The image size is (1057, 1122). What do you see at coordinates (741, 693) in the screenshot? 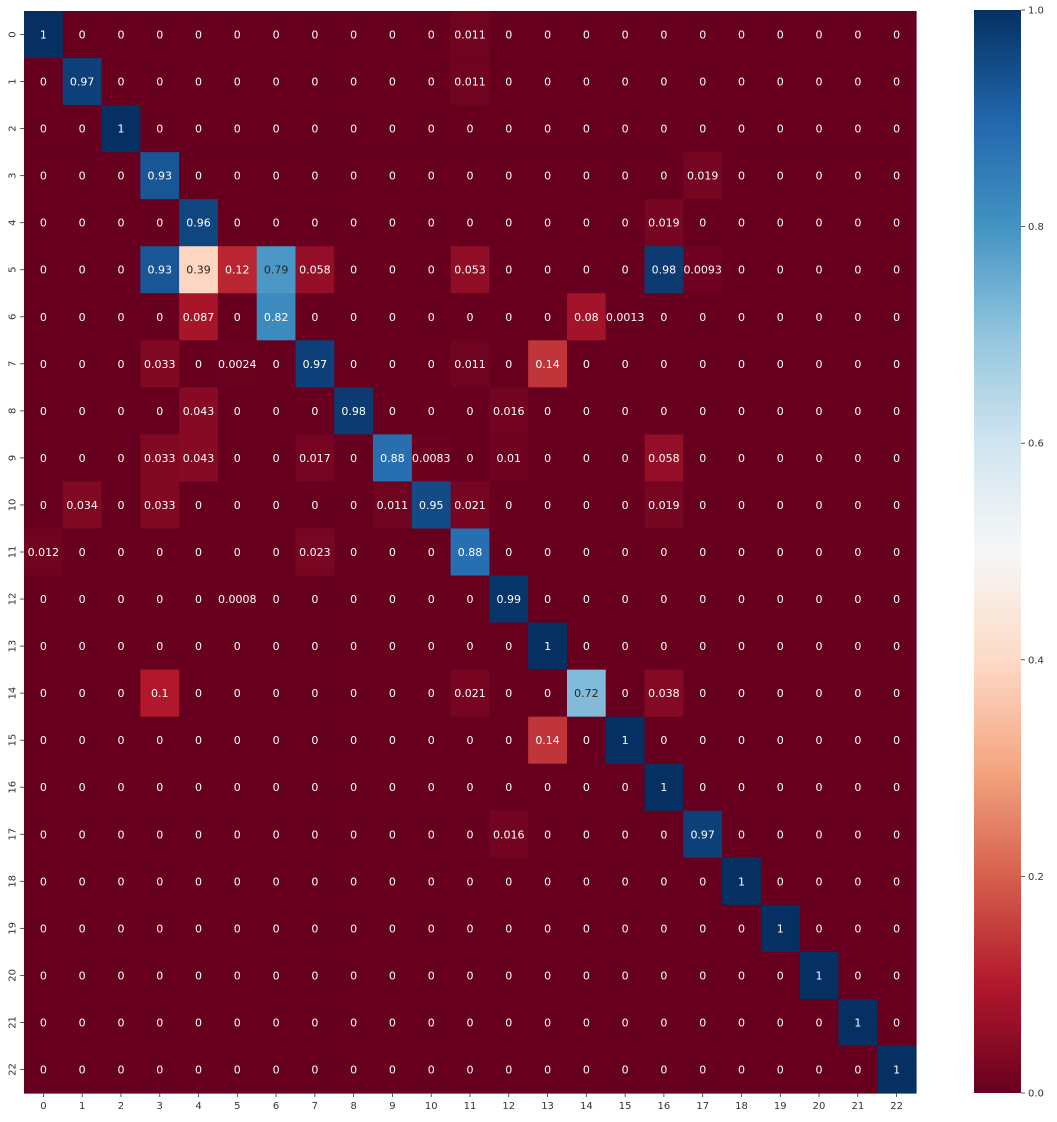
I see `cell-value-r14-c18: 0` at bounding box center [741, 693].